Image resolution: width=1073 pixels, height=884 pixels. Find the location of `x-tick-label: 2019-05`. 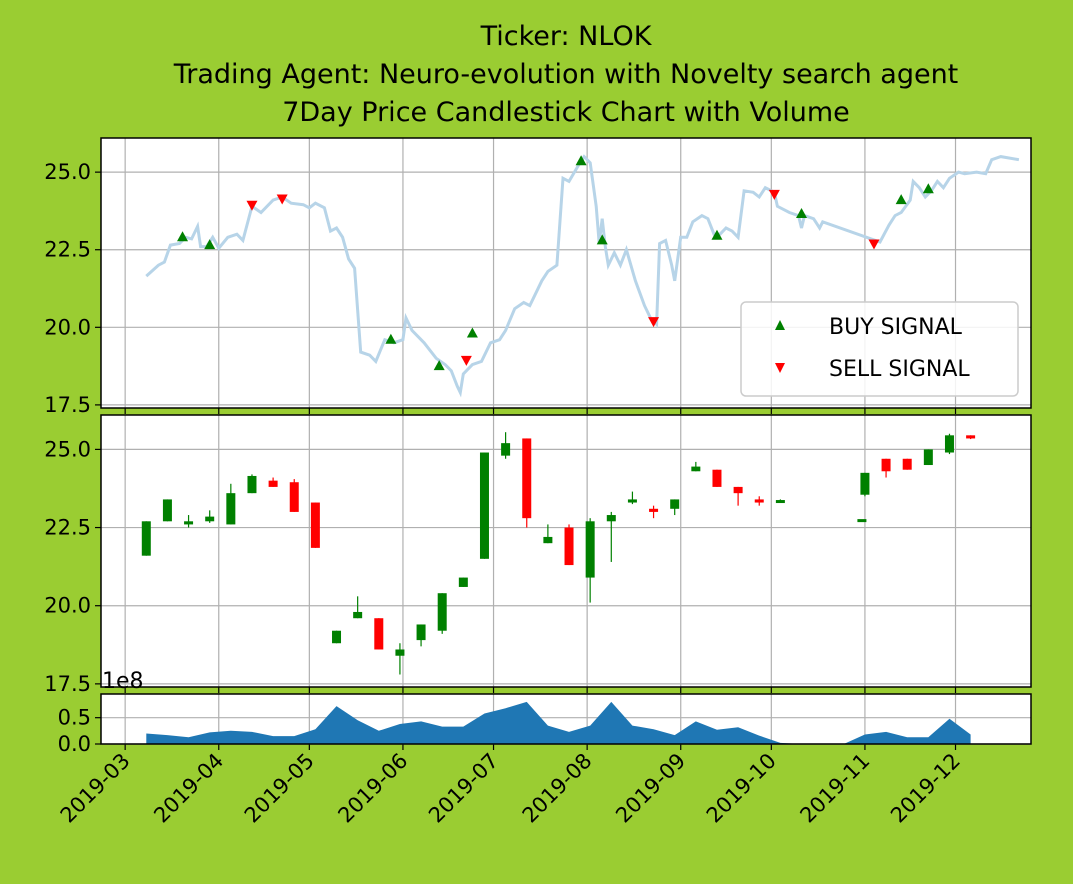

x-tick-label: 2019-05 is located at coordinates (279, 788).